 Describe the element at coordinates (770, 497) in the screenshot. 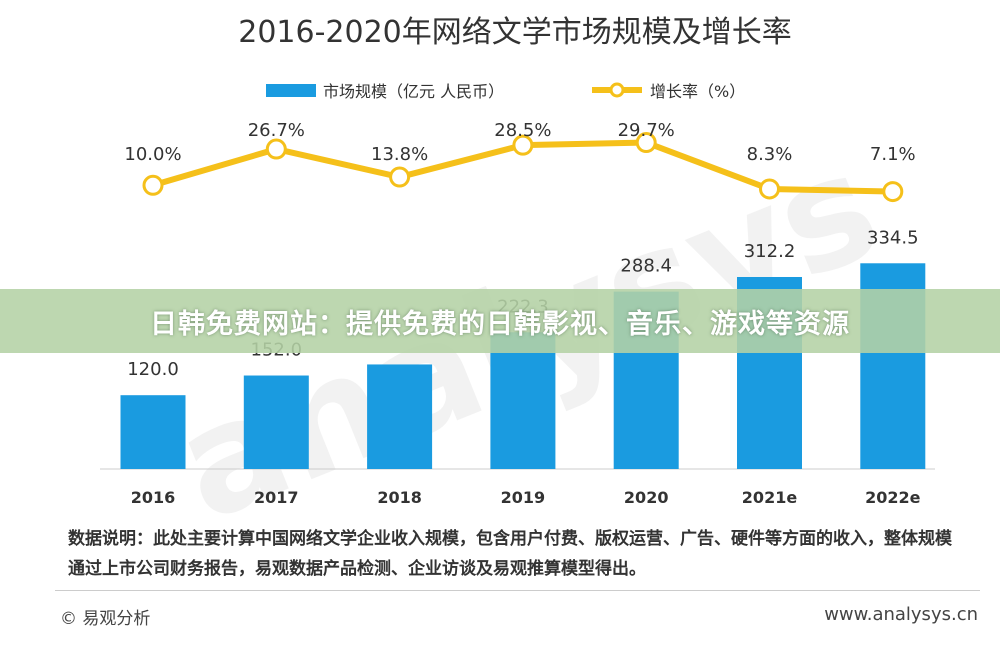

I see `x-tick-label-2021e: 2021e` at that location.